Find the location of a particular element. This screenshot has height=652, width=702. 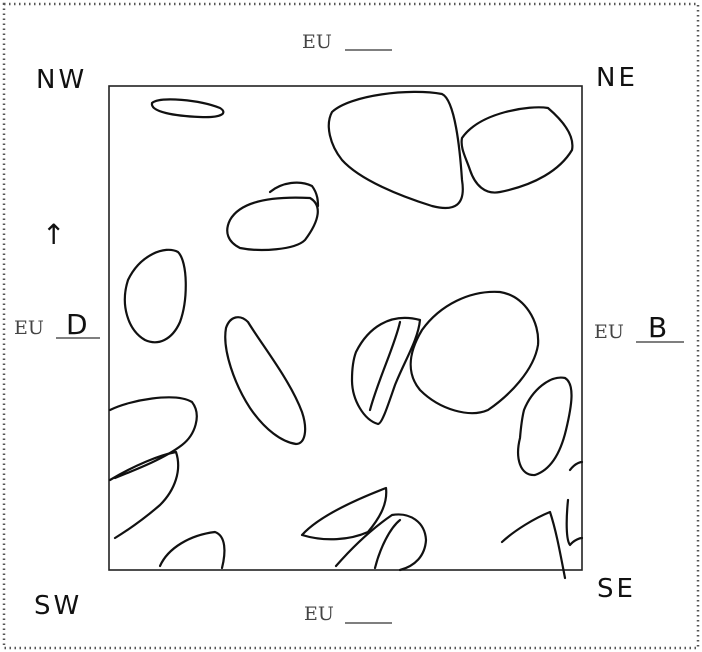

stone-13b is located at coordinates (387, 544).